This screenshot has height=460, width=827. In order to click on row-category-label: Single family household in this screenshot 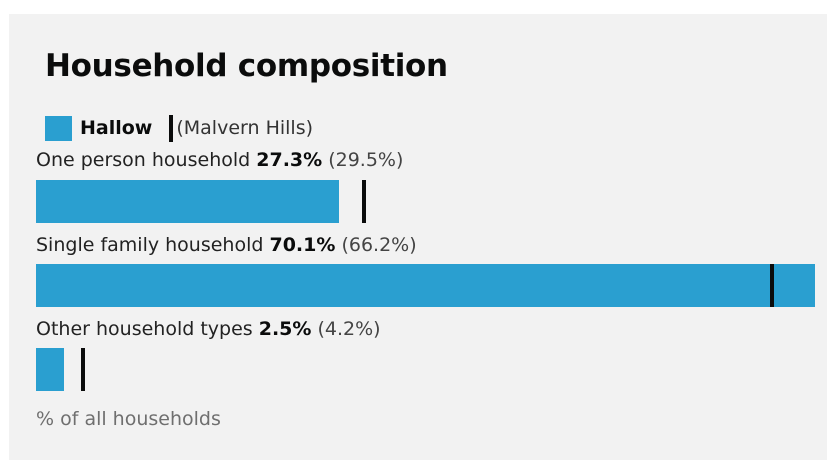, I will do `click(150, 245)`.